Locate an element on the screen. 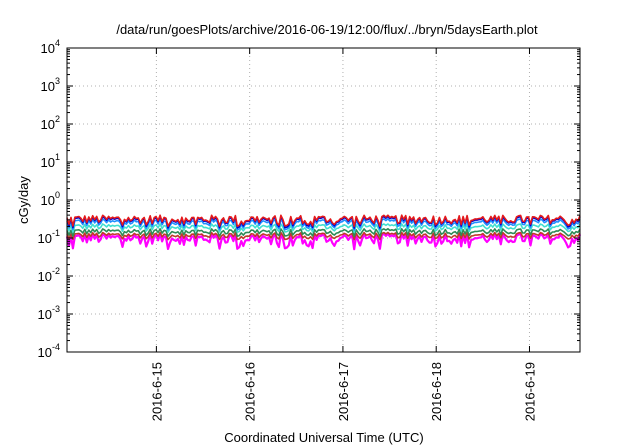 The height and width of the screenshot is (448, 640). y-tick-label: 10⁰ is located at coordinates (50, 199).